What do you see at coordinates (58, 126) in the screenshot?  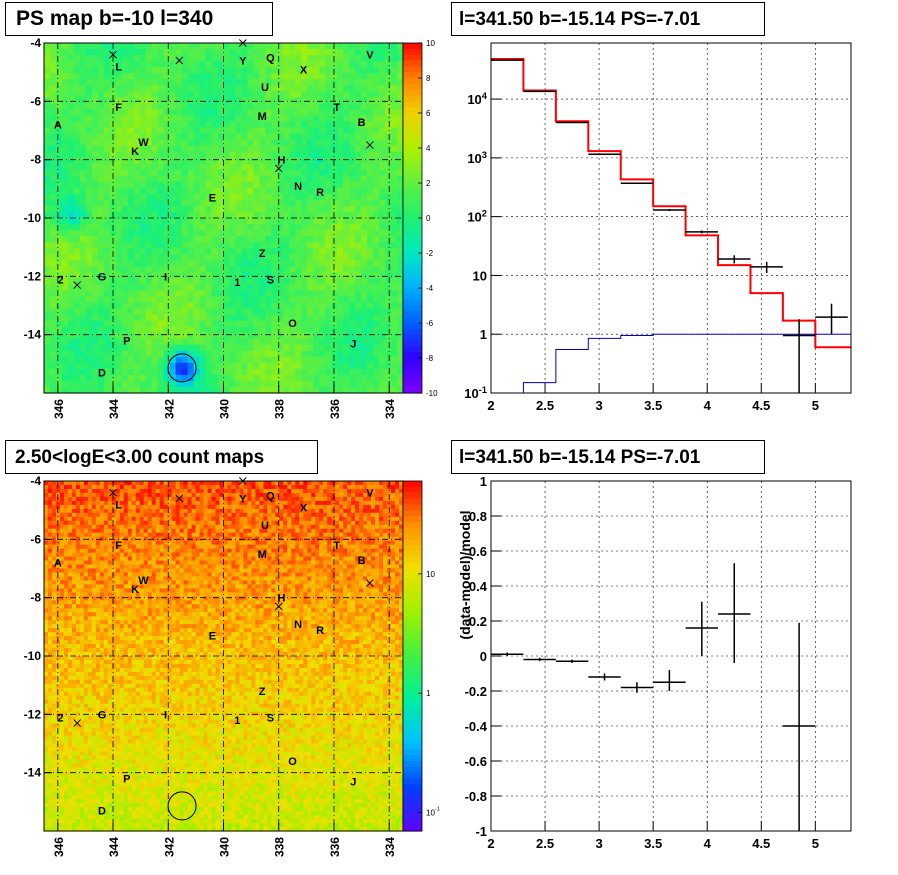 I see `source-label: A` at bounding box center [58, 126].